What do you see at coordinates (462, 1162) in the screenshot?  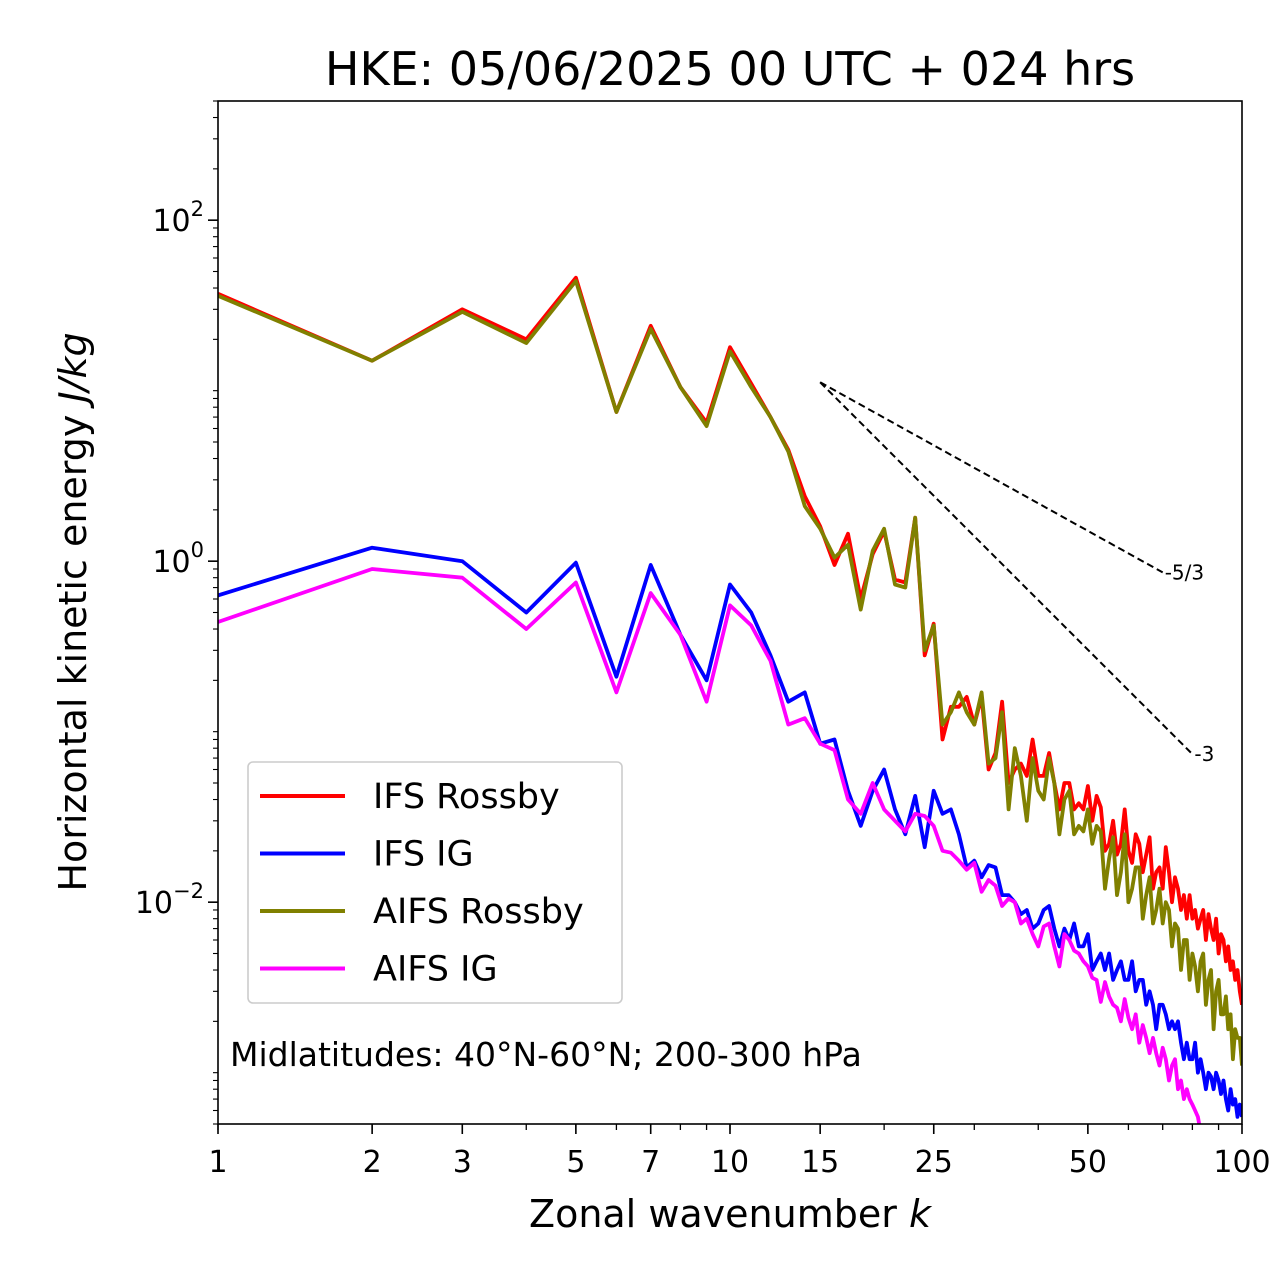 I see `x-tick-label: 3` at bounding box center [462, 1162].